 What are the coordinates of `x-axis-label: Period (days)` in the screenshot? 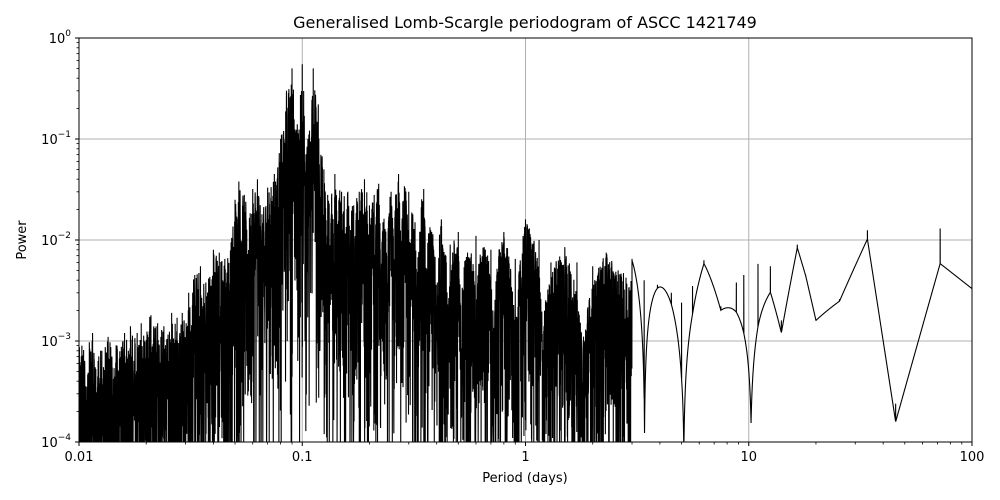 It's located at (525, 478).